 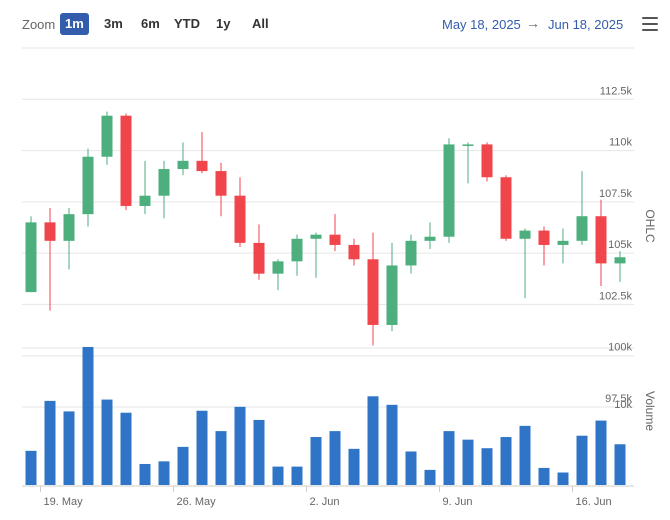 What do you see at coordinates (113, 23) in the screenshot?
I see `zoom-button-3m: 3m` at bounding box center [113, 23].